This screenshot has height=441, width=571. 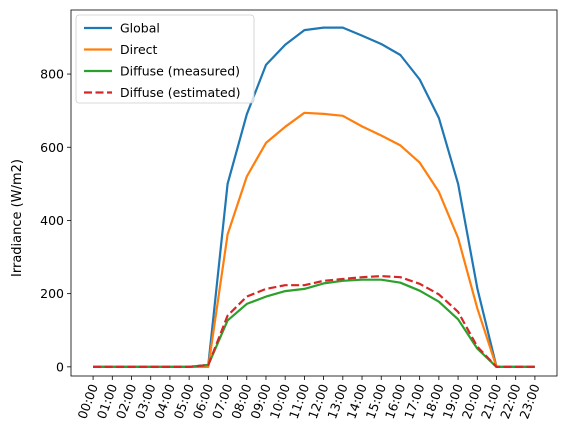 I want to click on legend-label: Diffuse (measured), so click(x=180, y=71).